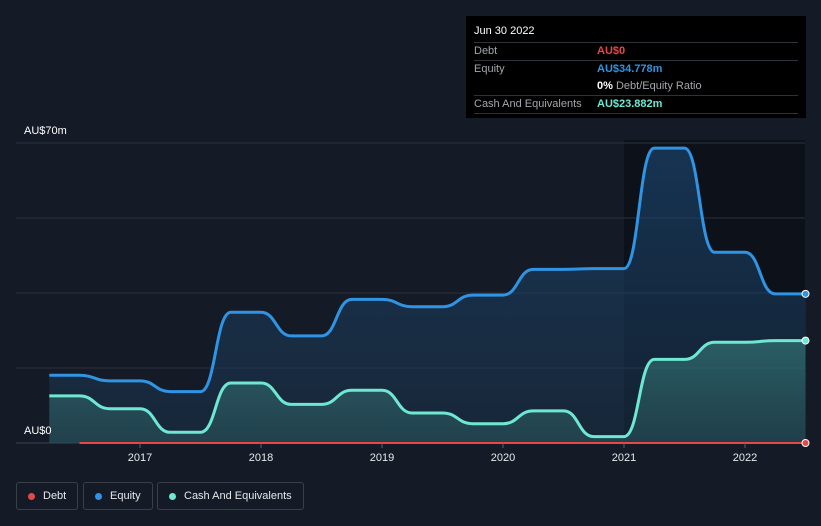  Describe the element at coordinates (805, 368) in the screenshot. I see `end-dots` at that location.